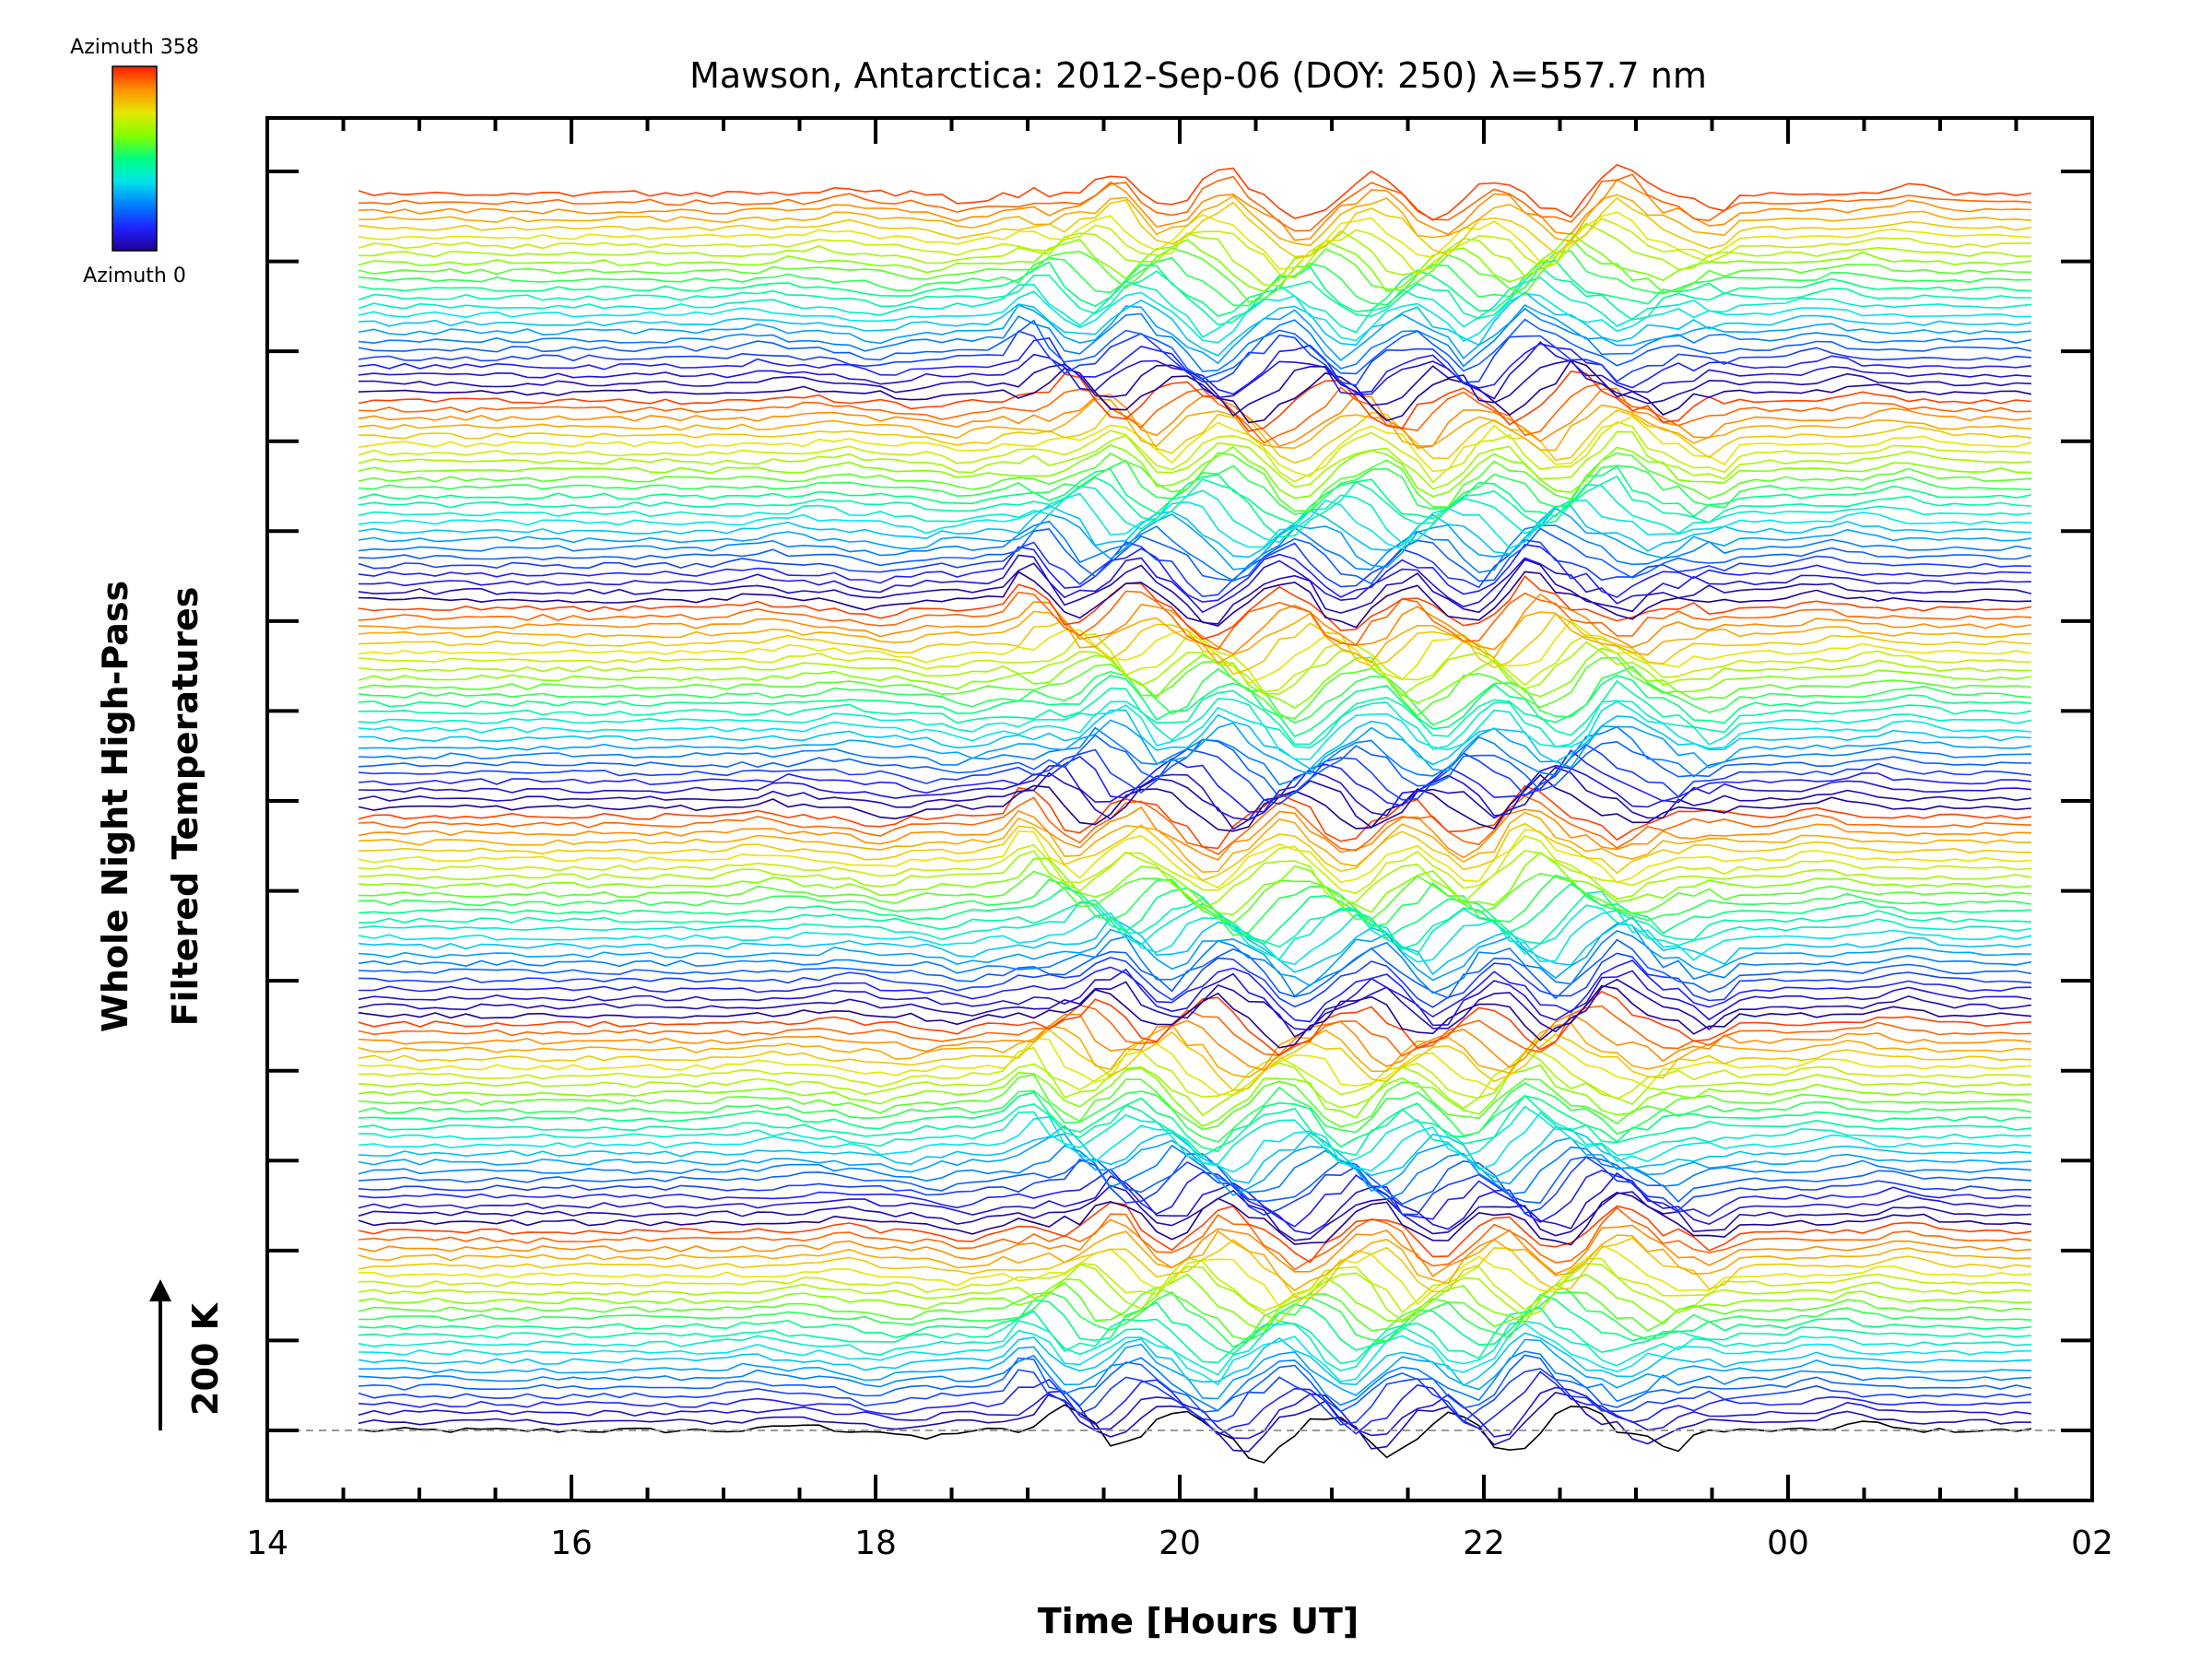 This screenshot has width=2212, height=1659. I want to click on x-tick-label: 00, so click(1788, 1543).